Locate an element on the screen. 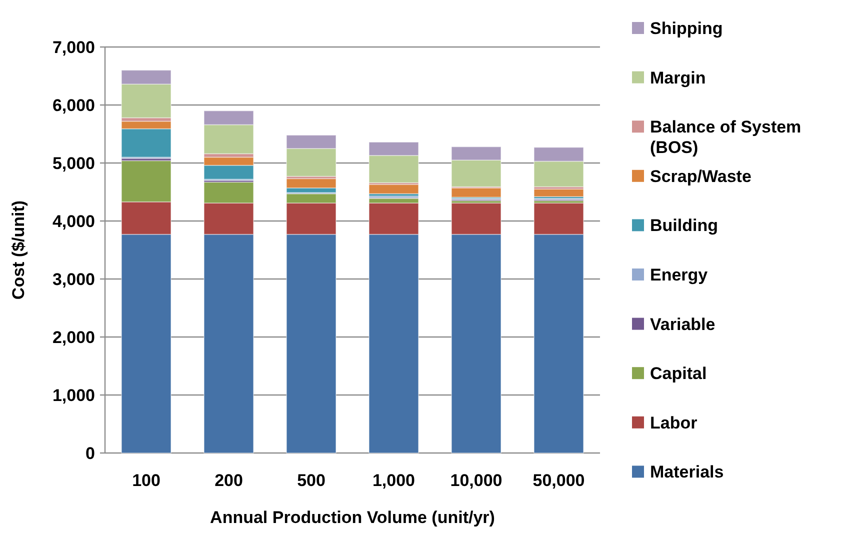 The image size is (863, 533). x-tick-label: 500 is located at coordinates (311, 480).